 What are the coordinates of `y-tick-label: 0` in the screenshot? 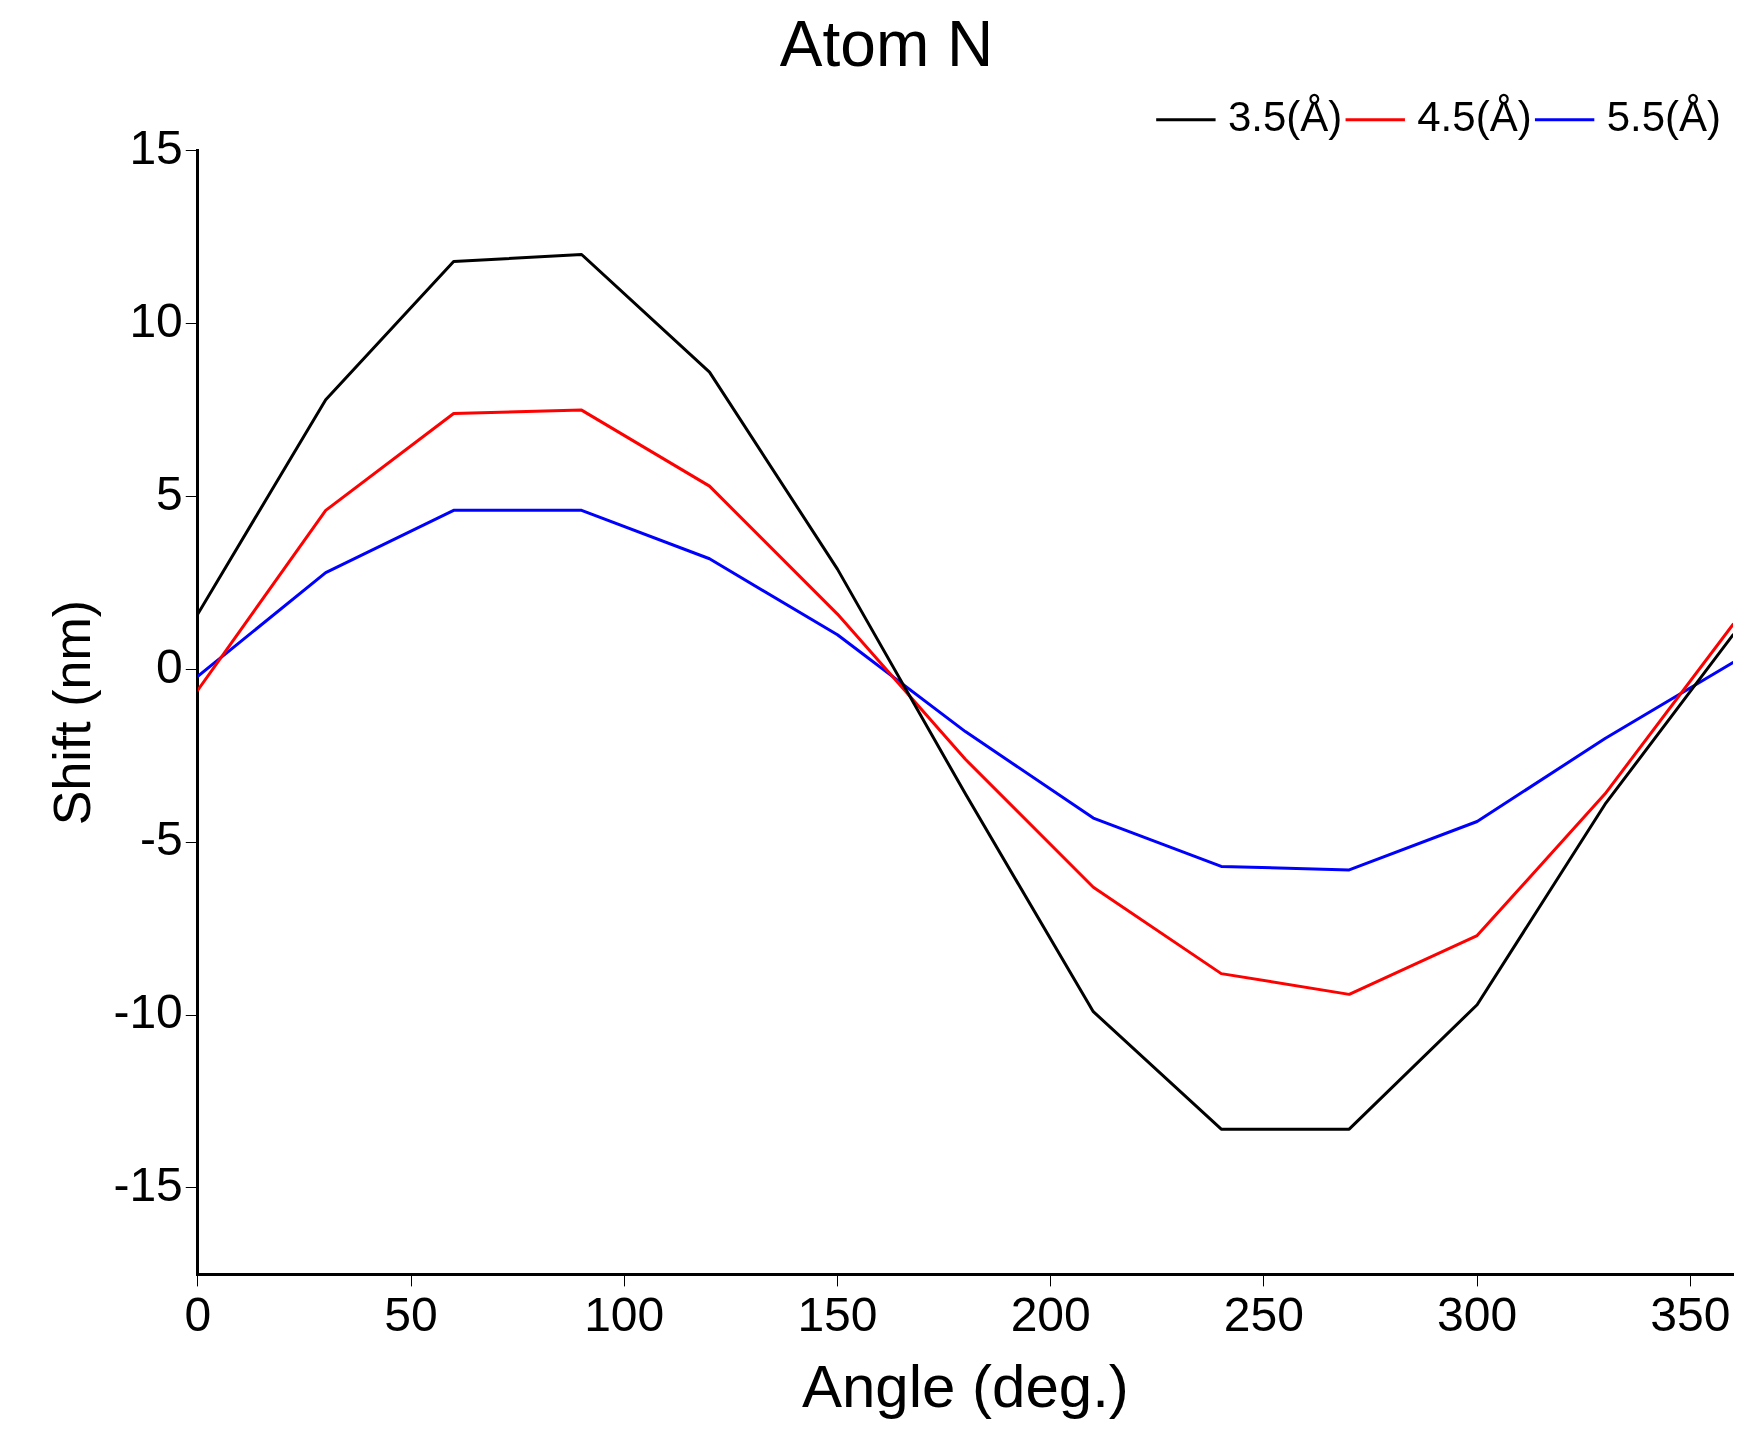 It's located at (169, 666).